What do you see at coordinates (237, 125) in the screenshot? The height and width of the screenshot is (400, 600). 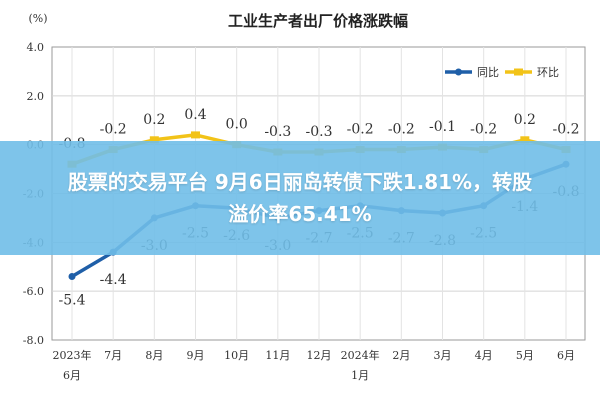 I see `data-label-mom: 0.0` at bounding box center [237, 125].